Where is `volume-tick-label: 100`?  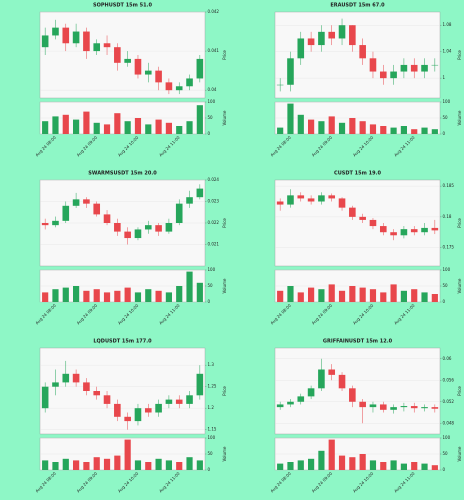 volume-tick-label: 100 is located at coordinates (447, 101).